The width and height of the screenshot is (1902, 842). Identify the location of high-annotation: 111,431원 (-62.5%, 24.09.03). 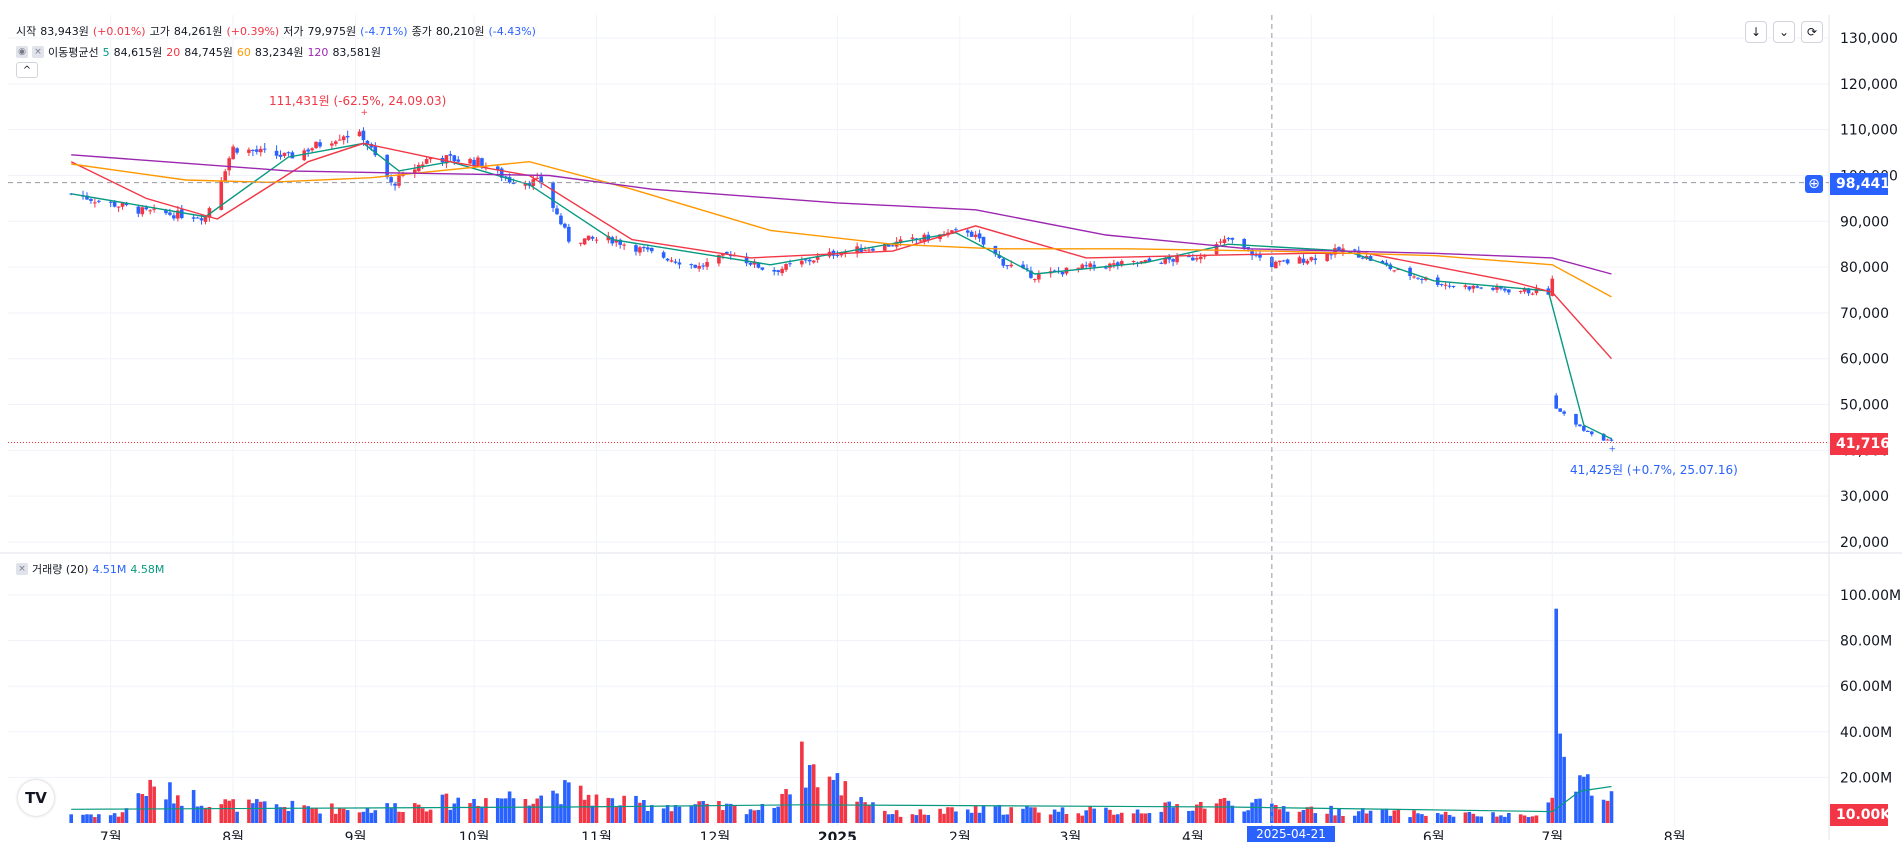
(358, 101).